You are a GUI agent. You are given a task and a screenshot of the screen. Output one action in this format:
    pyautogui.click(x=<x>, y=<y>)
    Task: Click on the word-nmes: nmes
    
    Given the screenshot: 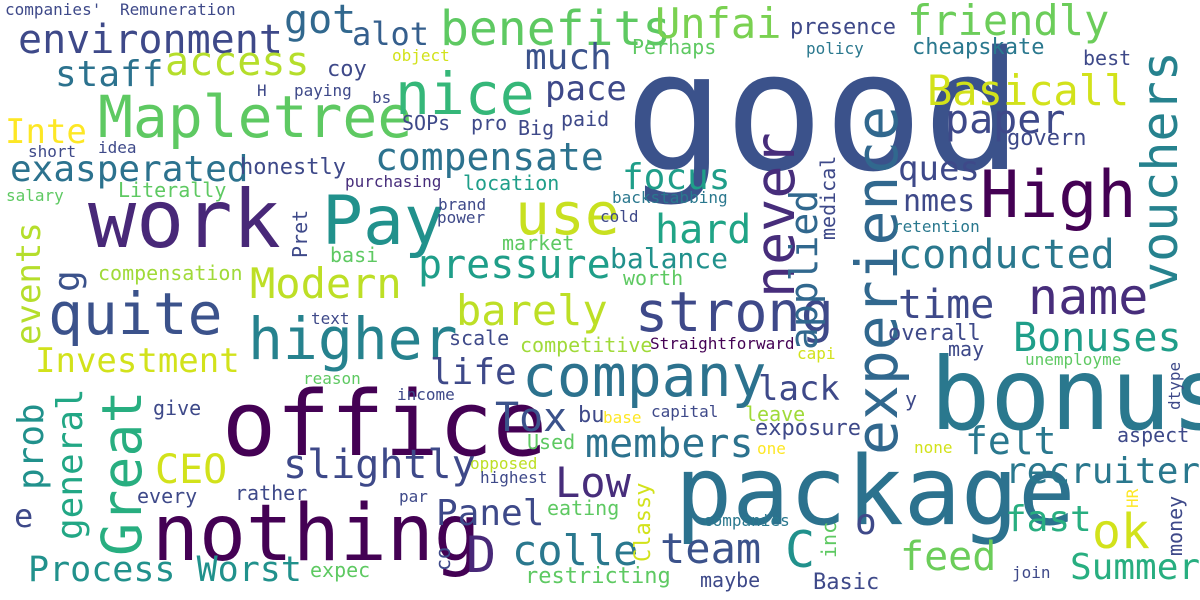 What is the action you would take?
    pyautogui.click(x=939, y=201)
    